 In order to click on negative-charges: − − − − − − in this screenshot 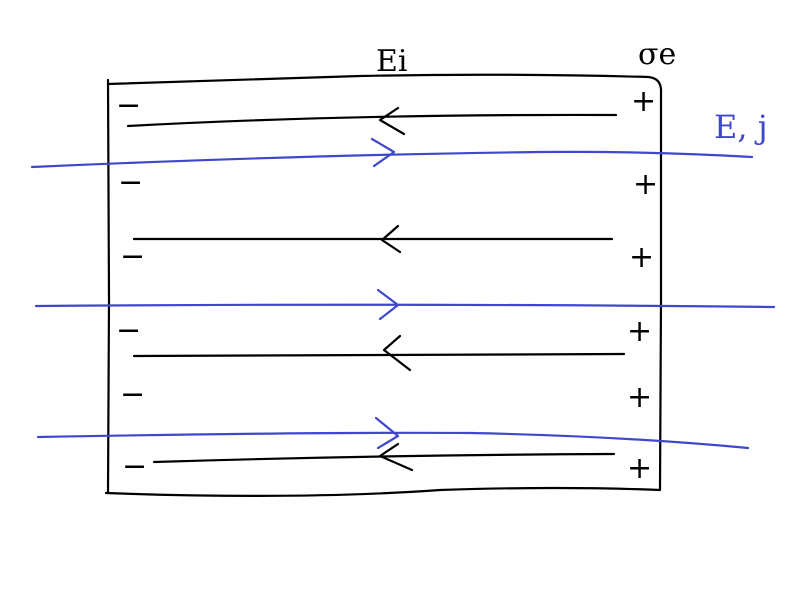, I will do `click(131, 286)`.